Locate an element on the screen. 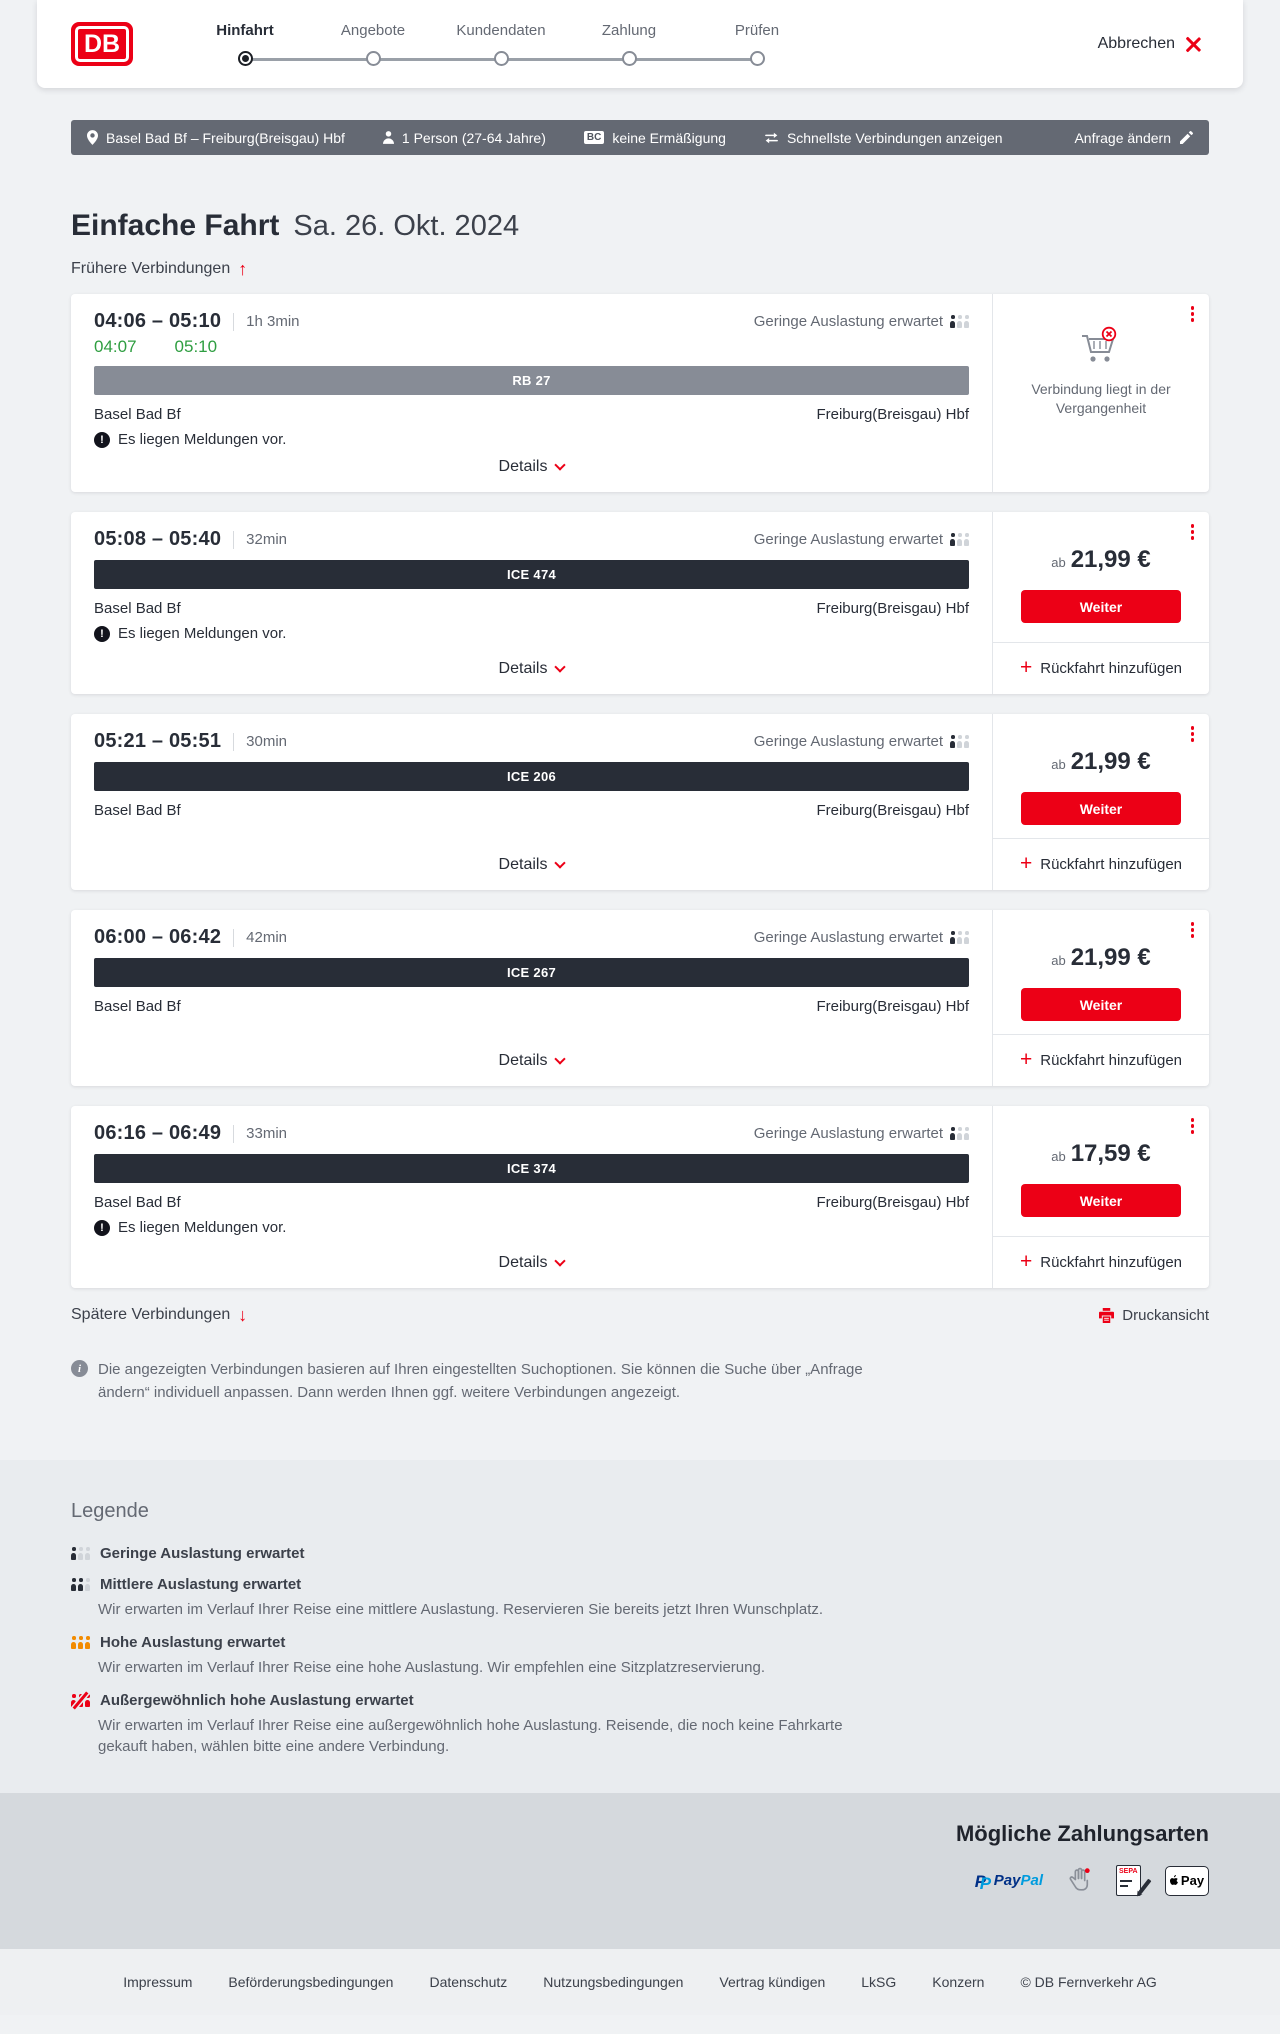 The image size is (1280, 2034). footer-link-datenschutz: Datenschutz is located at coordinates (468, 1982).